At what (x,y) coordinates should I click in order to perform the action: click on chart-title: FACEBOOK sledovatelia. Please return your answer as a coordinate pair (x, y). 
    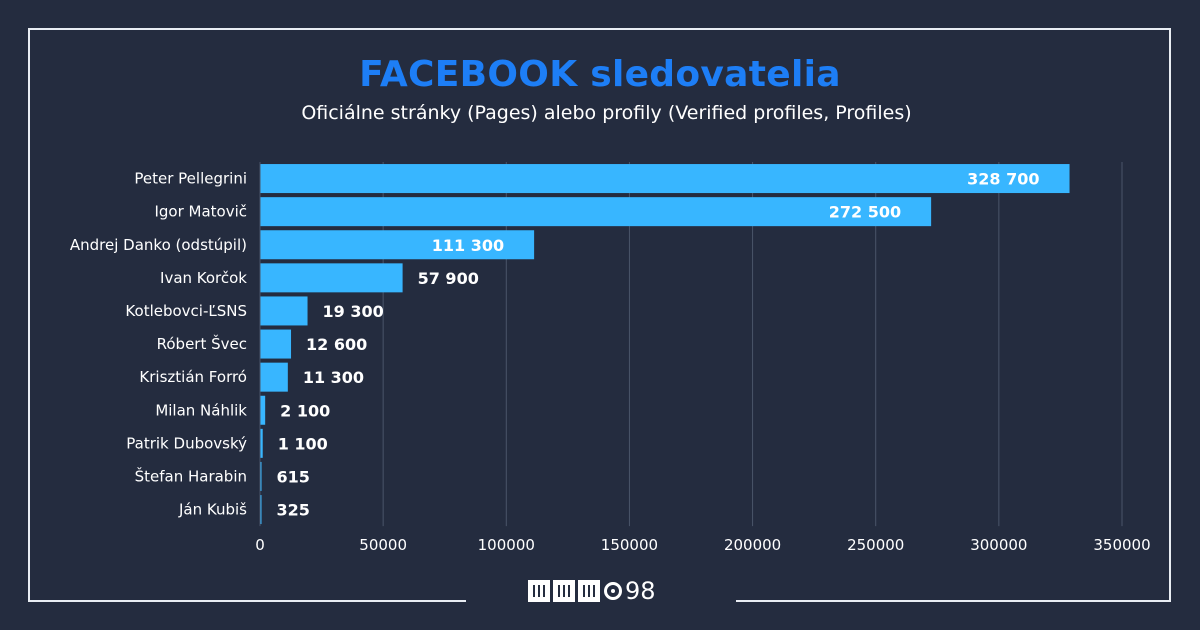
    Looking at the image, I should click on (600, 74).